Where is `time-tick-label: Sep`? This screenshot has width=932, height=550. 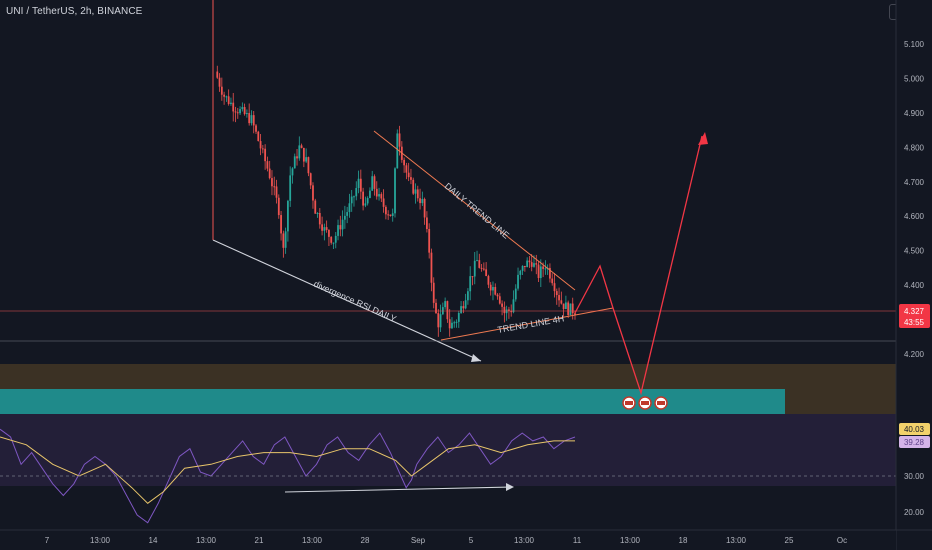 time-tick-label: Sep is located at coordinates (418, 540).